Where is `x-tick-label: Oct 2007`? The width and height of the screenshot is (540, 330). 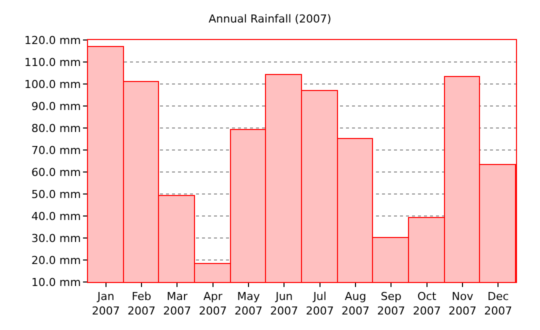
x-tick-label: Oct 2007 is located at coordinates (426, 304).